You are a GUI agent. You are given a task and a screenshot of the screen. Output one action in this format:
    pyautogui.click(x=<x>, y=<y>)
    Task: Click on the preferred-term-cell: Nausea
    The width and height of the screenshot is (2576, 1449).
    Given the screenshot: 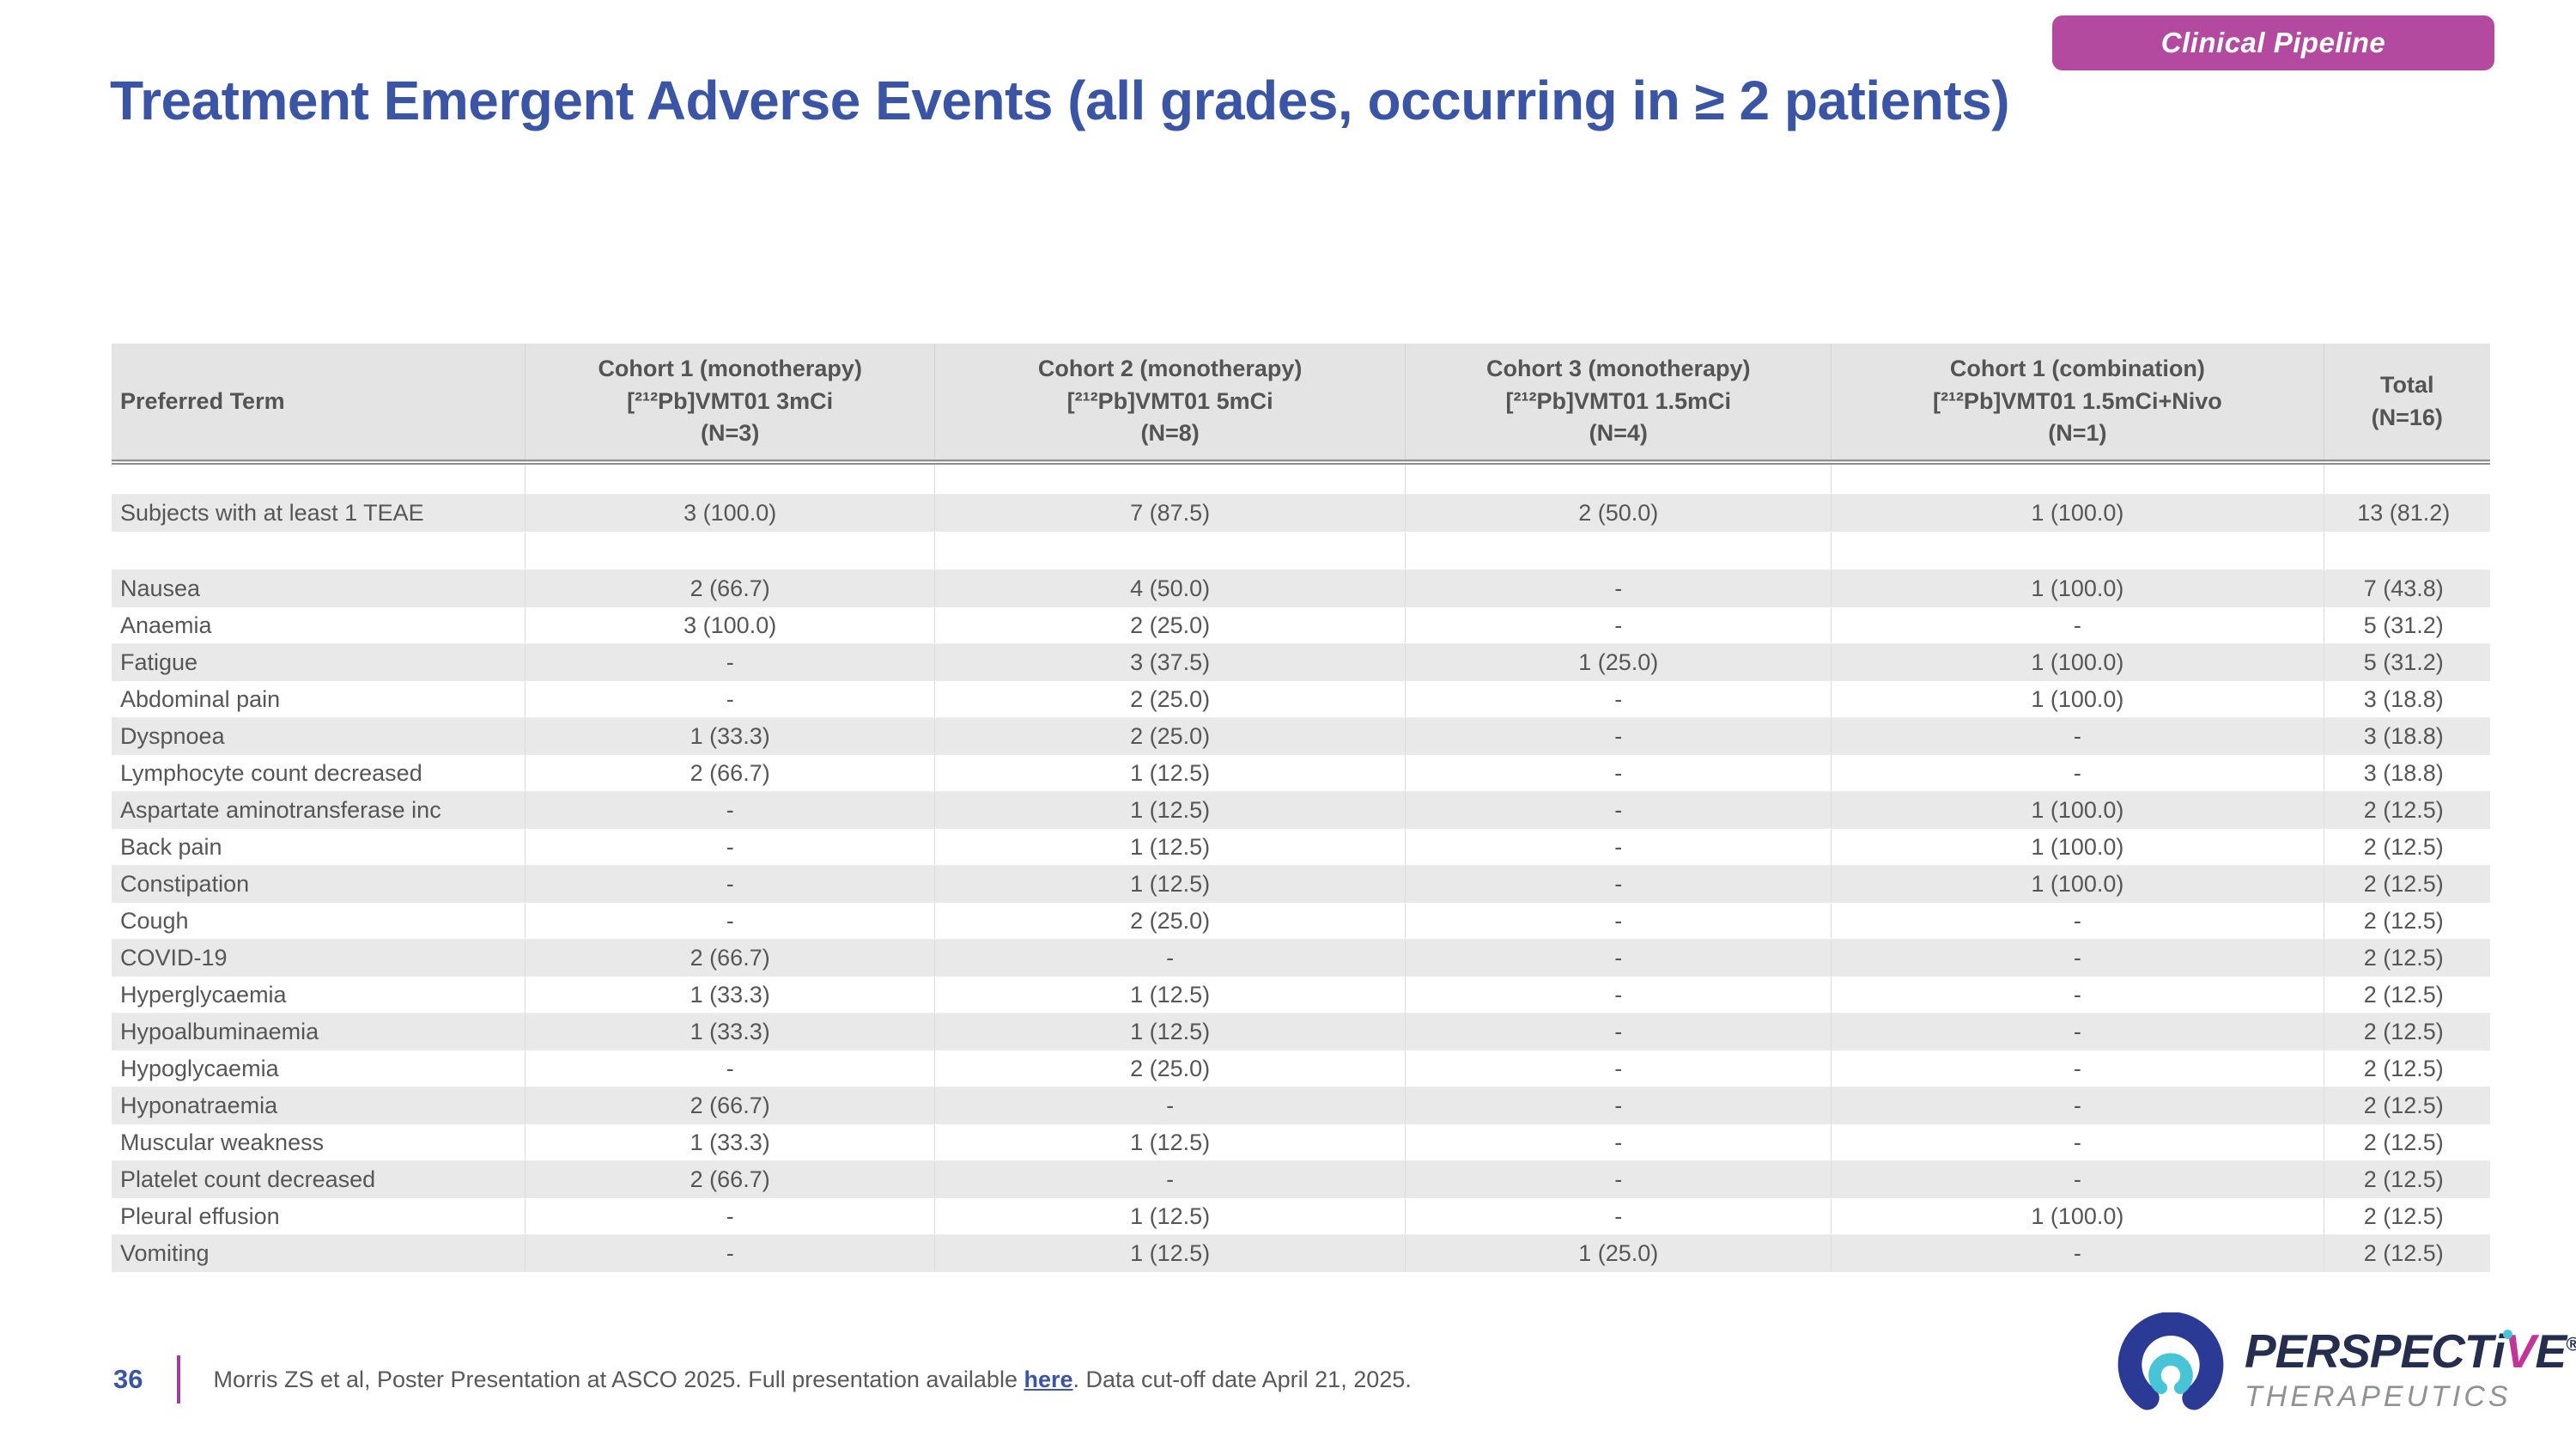 What is the action you would take?
    pyautogui.click(x=319, y=588)
    